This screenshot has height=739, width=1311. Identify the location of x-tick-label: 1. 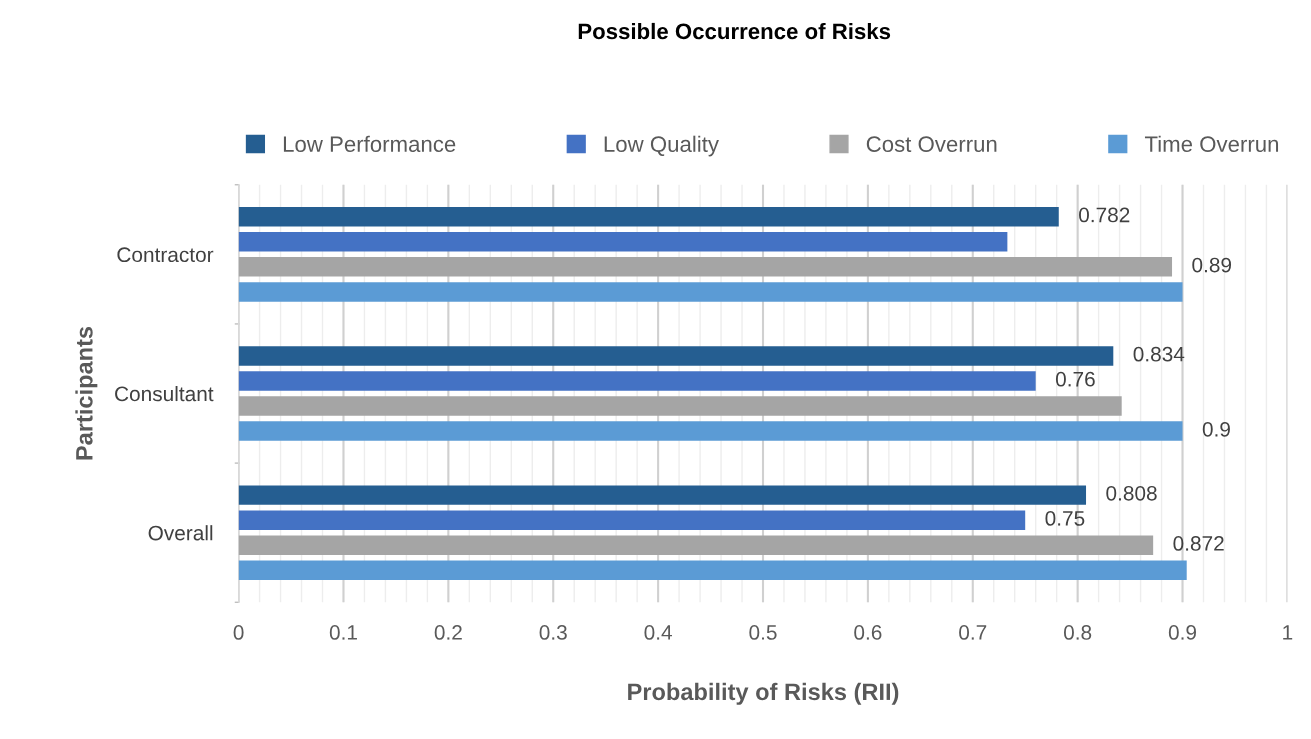
(1288, 632).